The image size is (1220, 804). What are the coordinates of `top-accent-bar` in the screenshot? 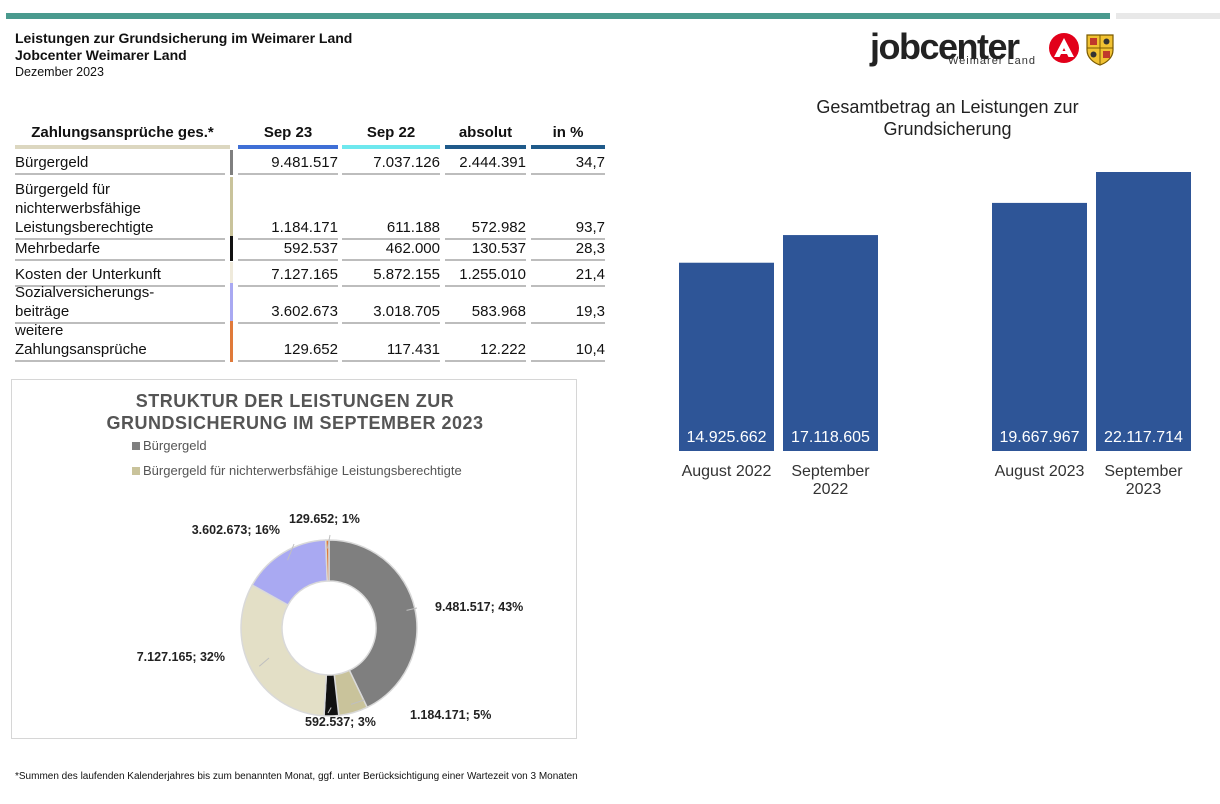 It's located at (558, 16).